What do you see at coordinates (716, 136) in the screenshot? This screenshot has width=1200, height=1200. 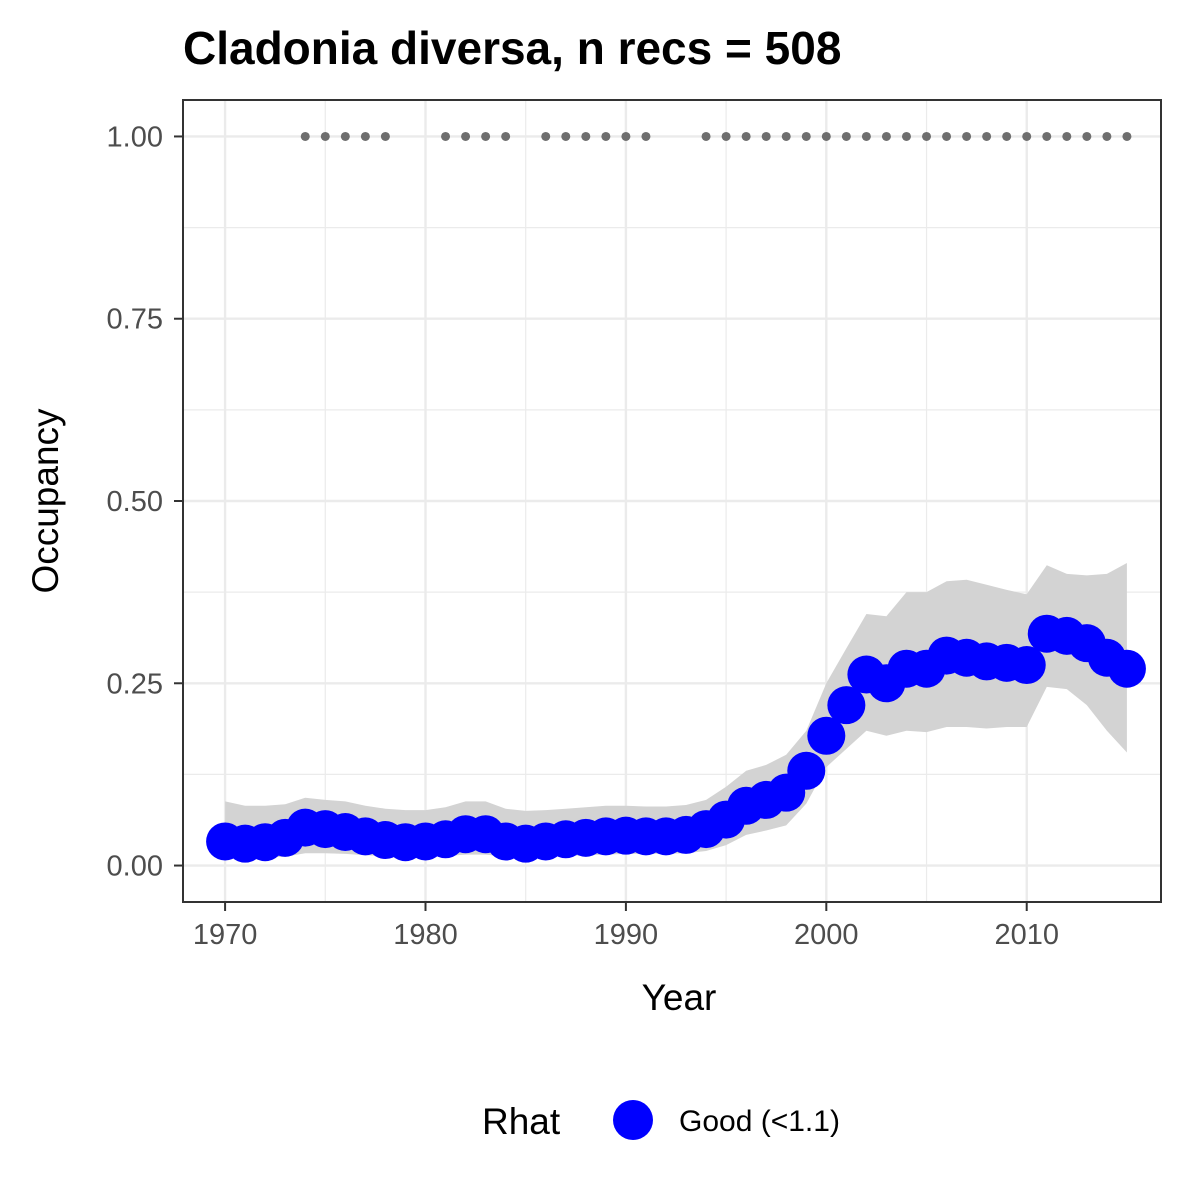 I see `record-points` at bounding box center [716, 136].